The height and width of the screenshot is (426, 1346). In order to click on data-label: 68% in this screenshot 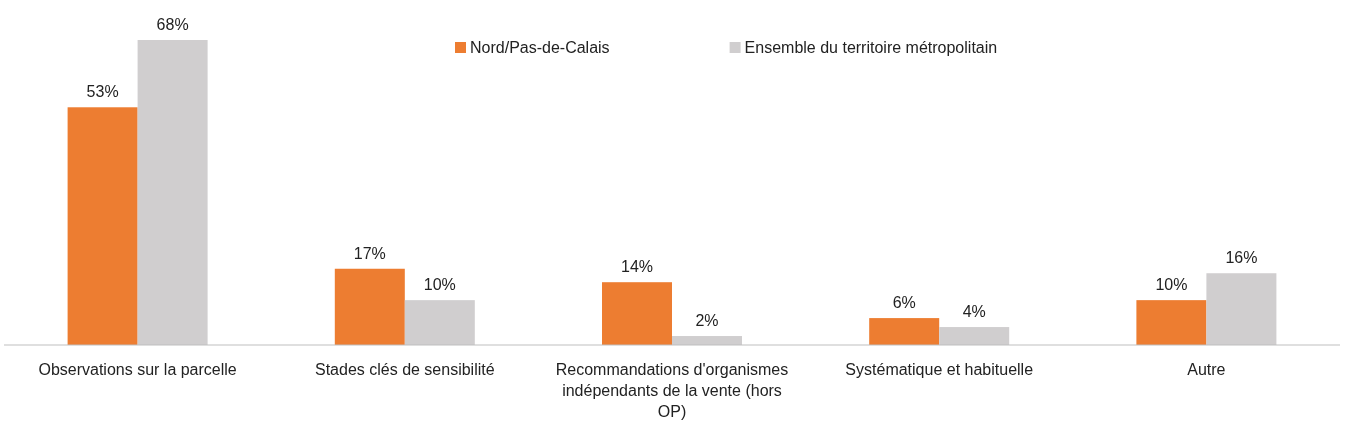, I will do `click(172, 24)`.